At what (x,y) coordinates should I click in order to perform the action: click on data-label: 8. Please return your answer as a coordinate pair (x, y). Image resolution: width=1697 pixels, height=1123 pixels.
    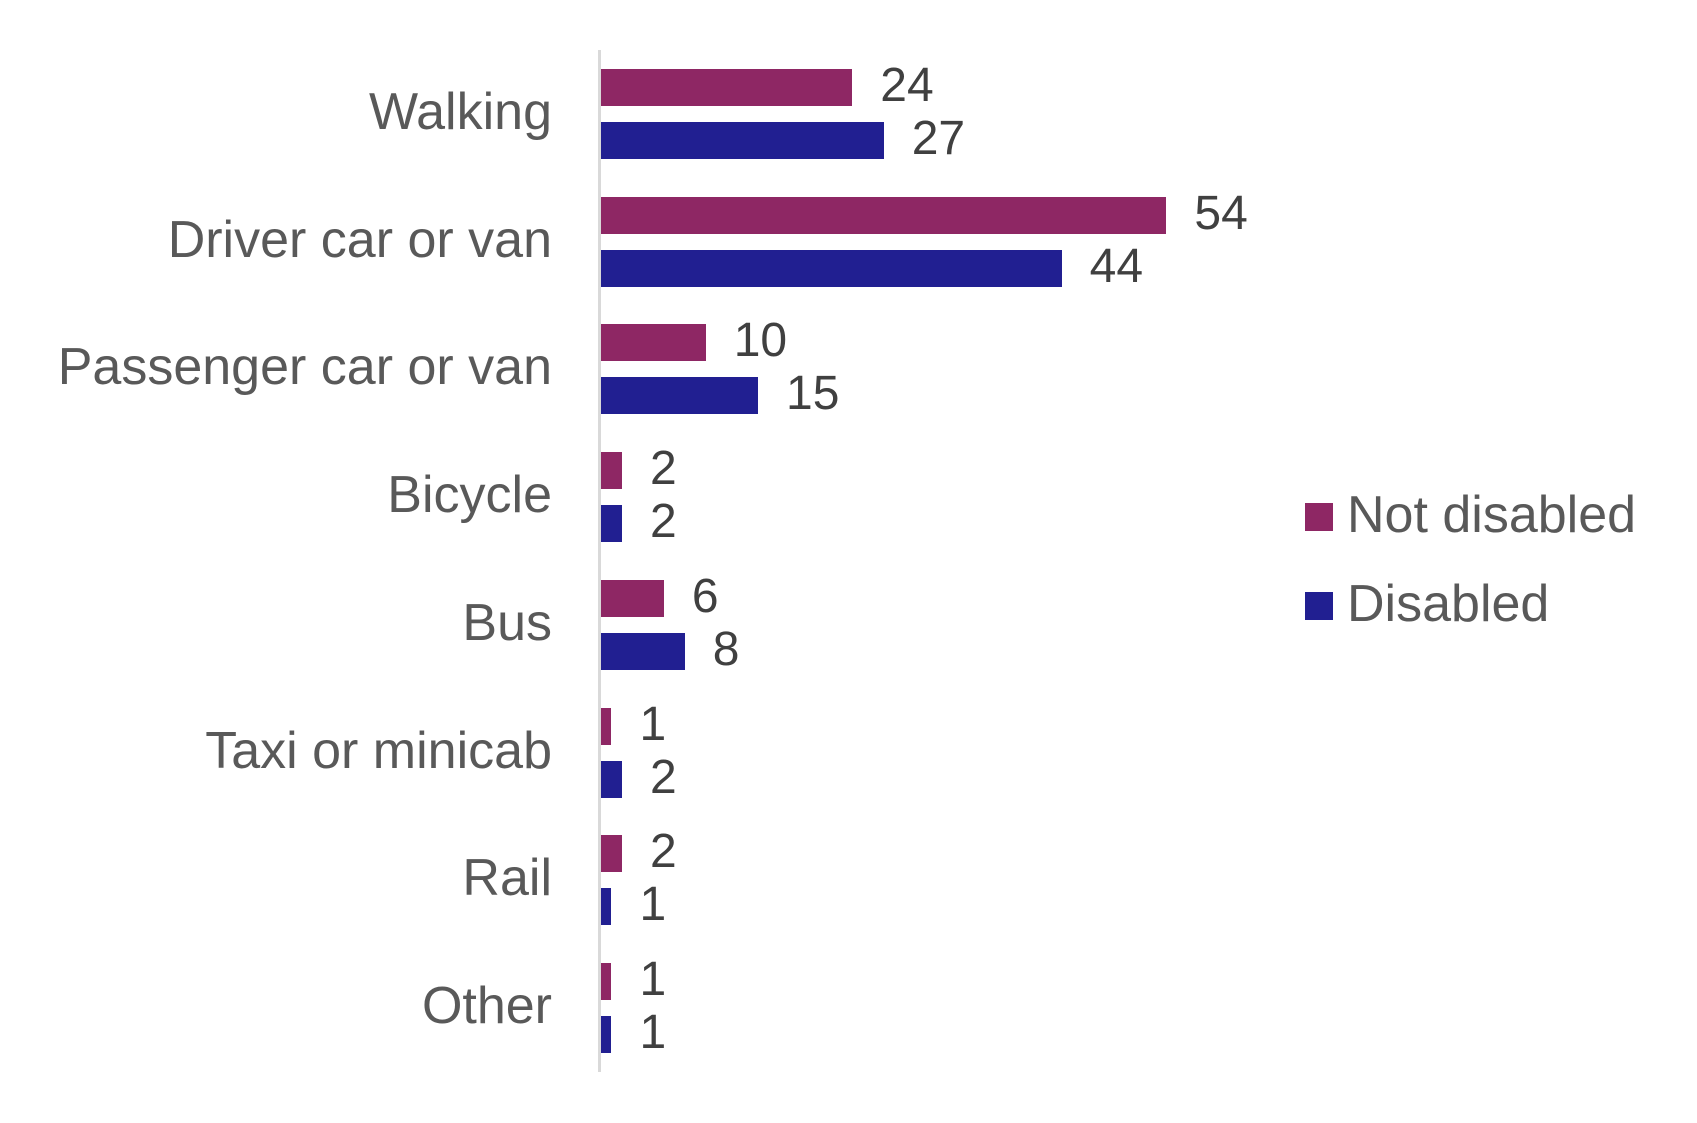
    Looking at the image, I should click on (726, 649).